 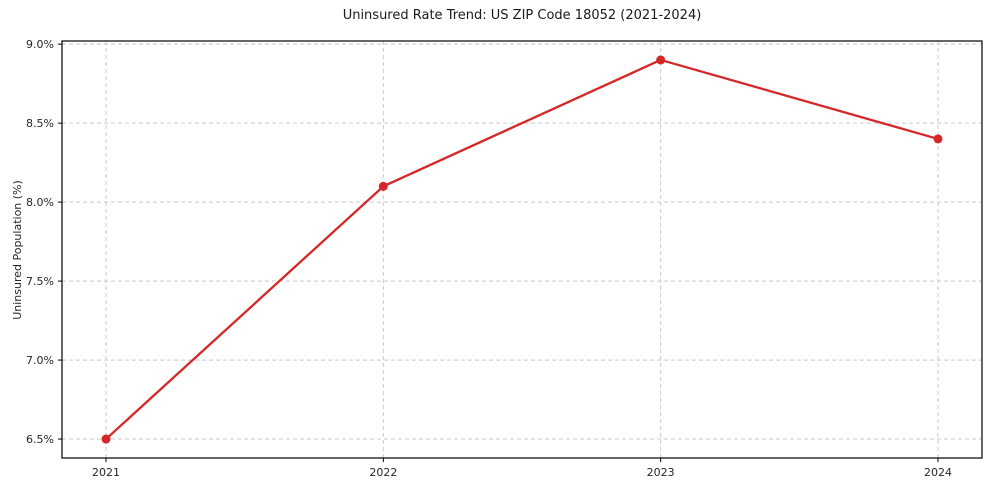 I want to click on x-tick-label: 2021, so click(x=106, y=472).